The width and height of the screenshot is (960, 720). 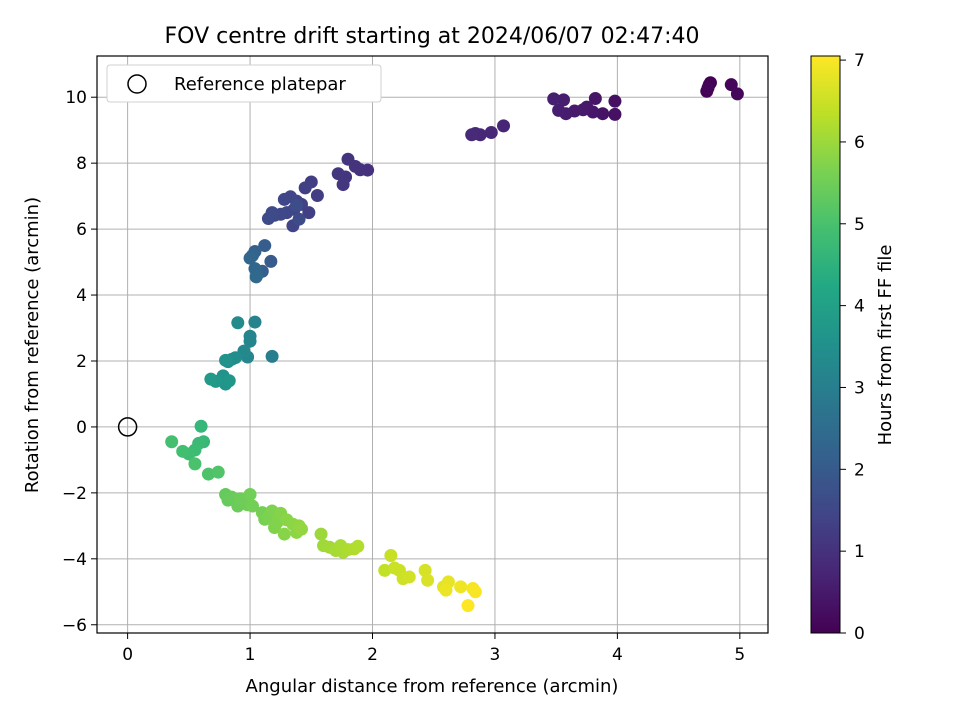 What do you see at coordinates (74, 494) in the screenshot?
I see `y-tick-label: −2` at bounding box center [74, 494].